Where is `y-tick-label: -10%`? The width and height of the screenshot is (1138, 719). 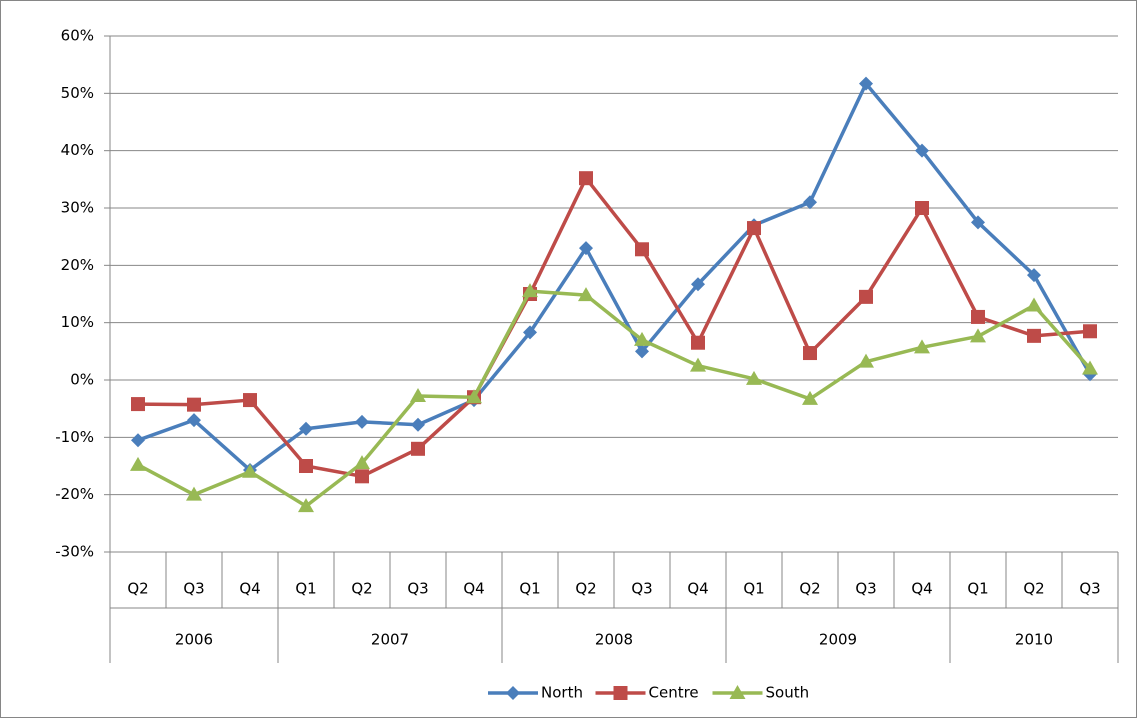 y-tick-label: -10% is located at coordinates (74, 437).